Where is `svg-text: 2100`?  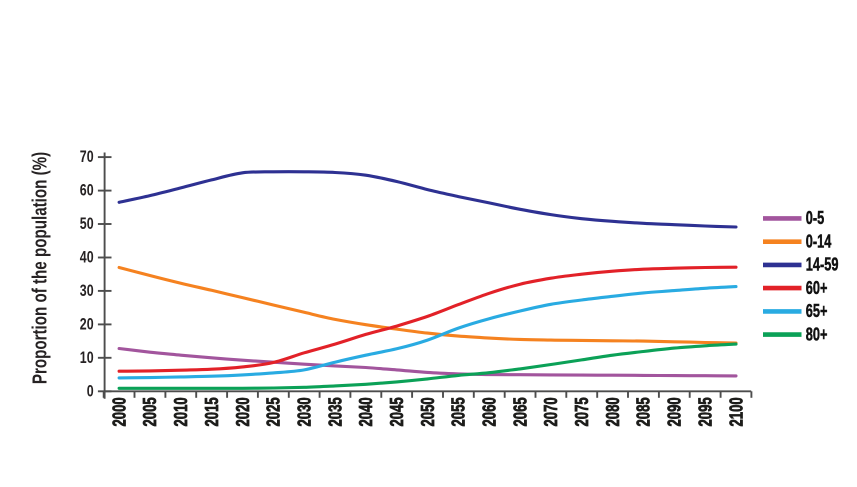 svg-text: 2100 is located at coordinates (736, 411).